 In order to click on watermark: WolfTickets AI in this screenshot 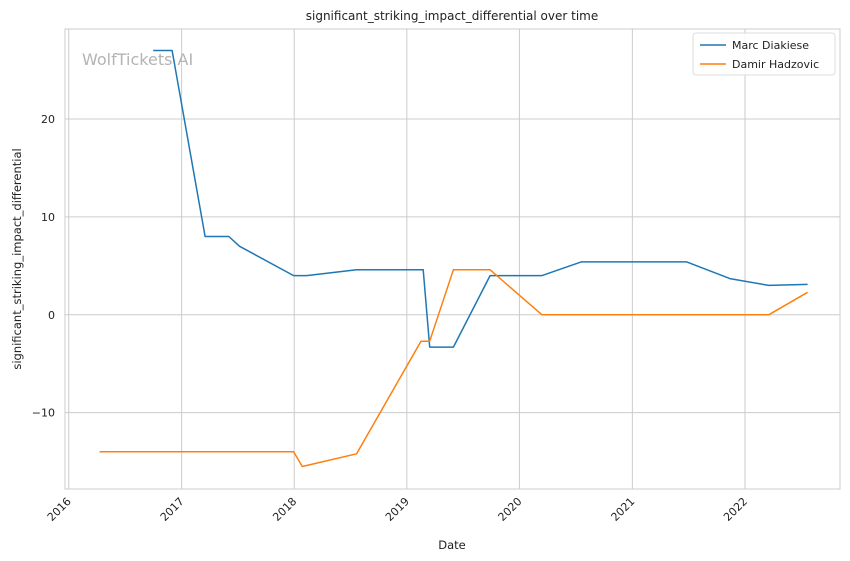, I will do `click(137, 59)`.